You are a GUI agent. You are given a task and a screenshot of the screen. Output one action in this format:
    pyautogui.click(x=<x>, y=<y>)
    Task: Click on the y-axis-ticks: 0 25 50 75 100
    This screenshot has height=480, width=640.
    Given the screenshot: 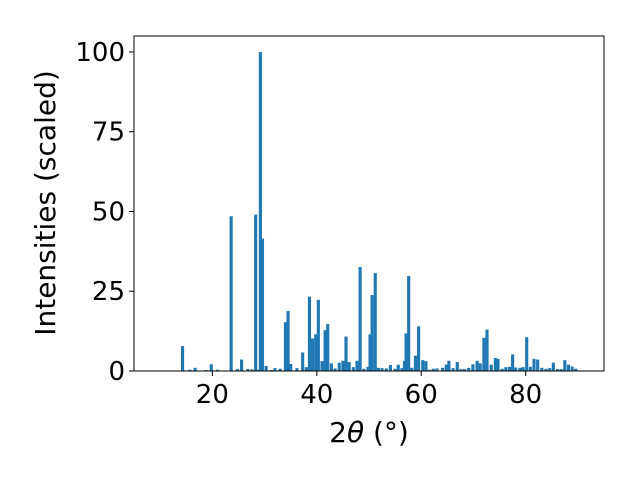 What is the action you would take?
    pyautogui.click(x=104, y=212)
    